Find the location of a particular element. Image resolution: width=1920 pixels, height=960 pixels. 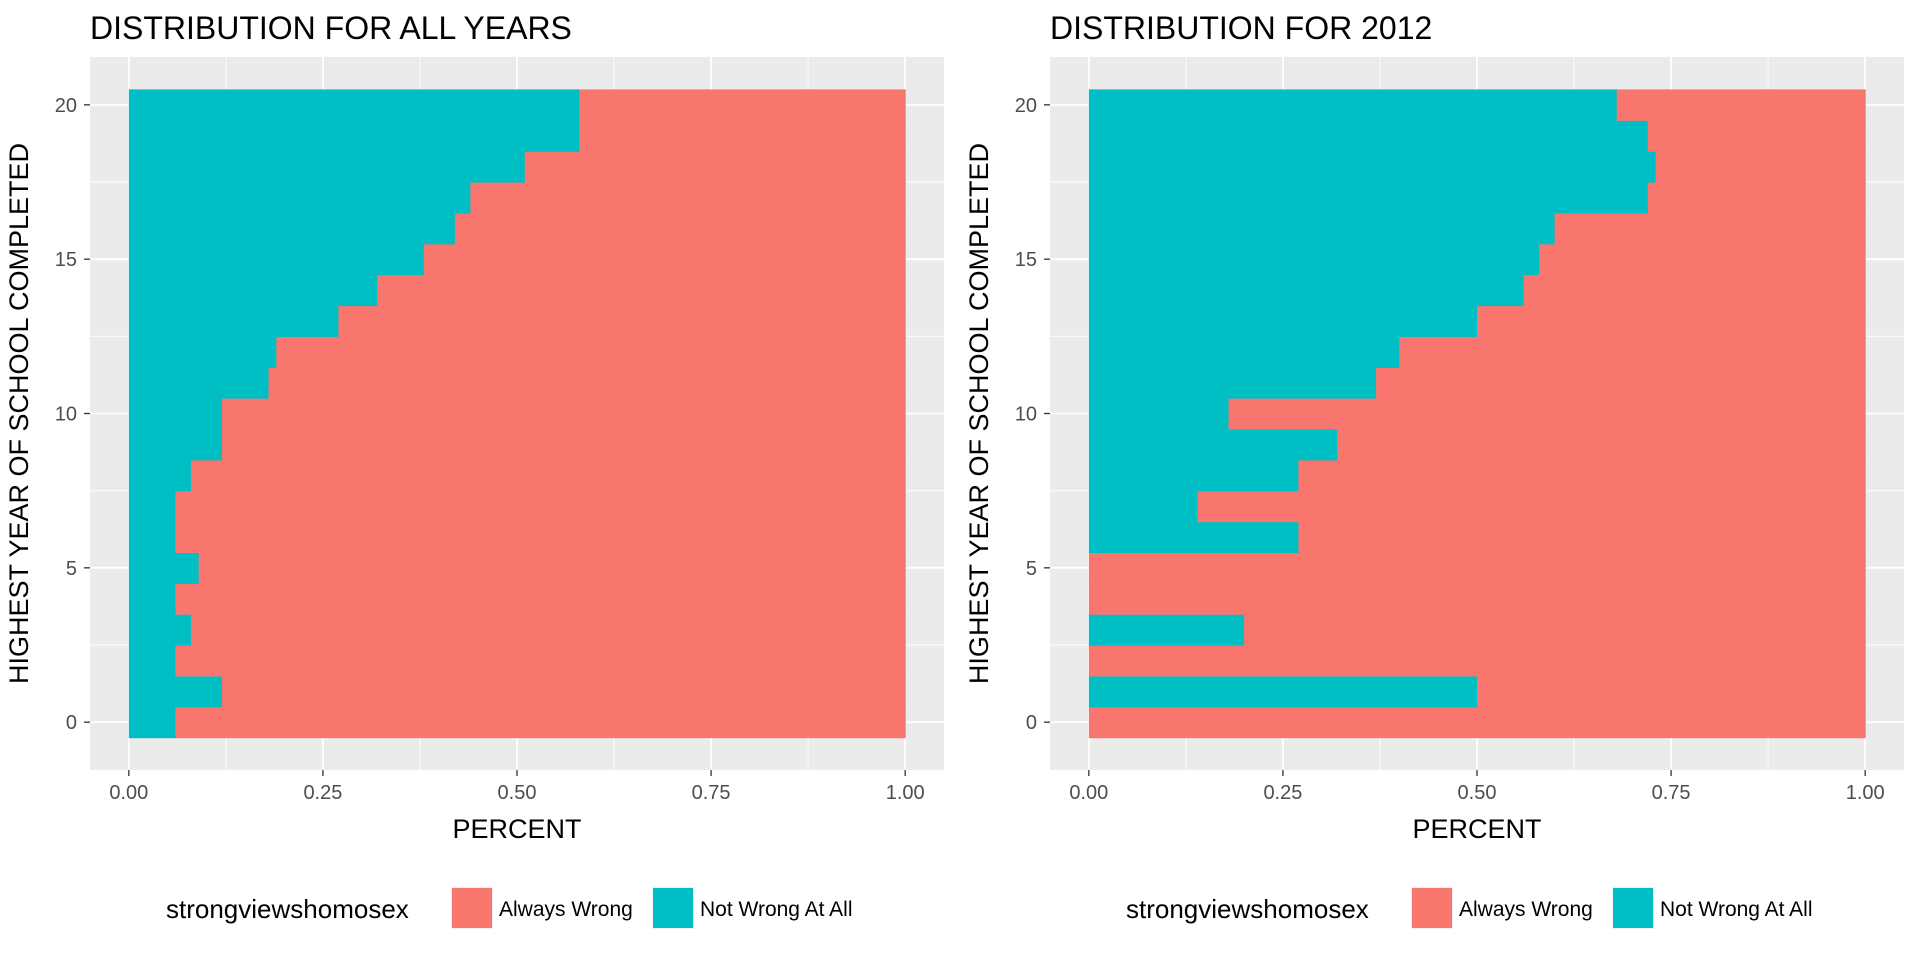

x-tick-label: 0.00 is located at coordinates (128, 793).